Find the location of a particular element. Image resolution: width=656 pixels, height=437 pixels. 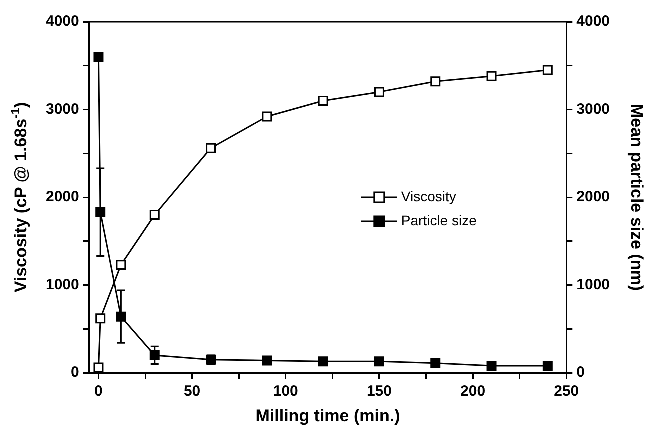

y2-tick-label: 3000 is located at coordinates (593, 109).